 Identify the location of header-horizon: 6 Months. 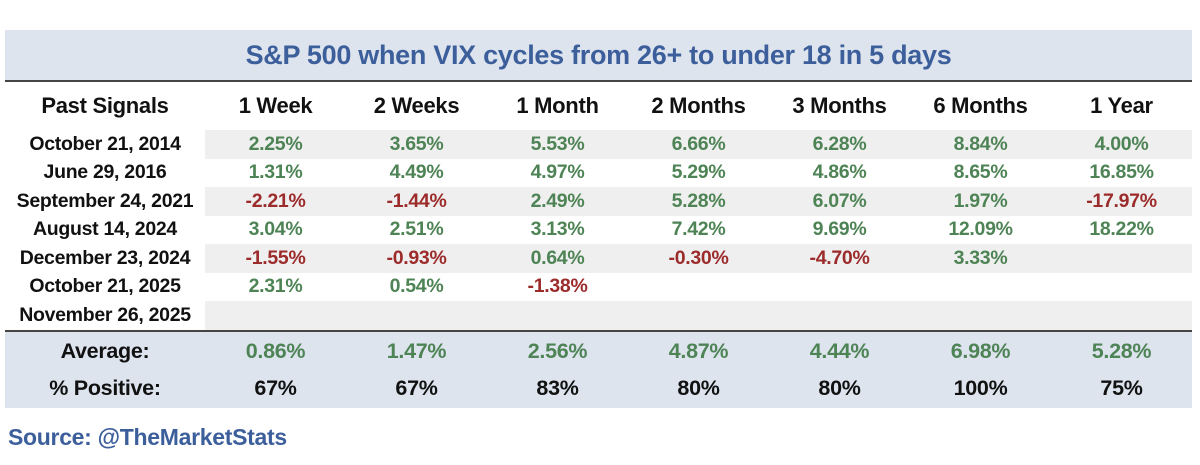
(980, 105).